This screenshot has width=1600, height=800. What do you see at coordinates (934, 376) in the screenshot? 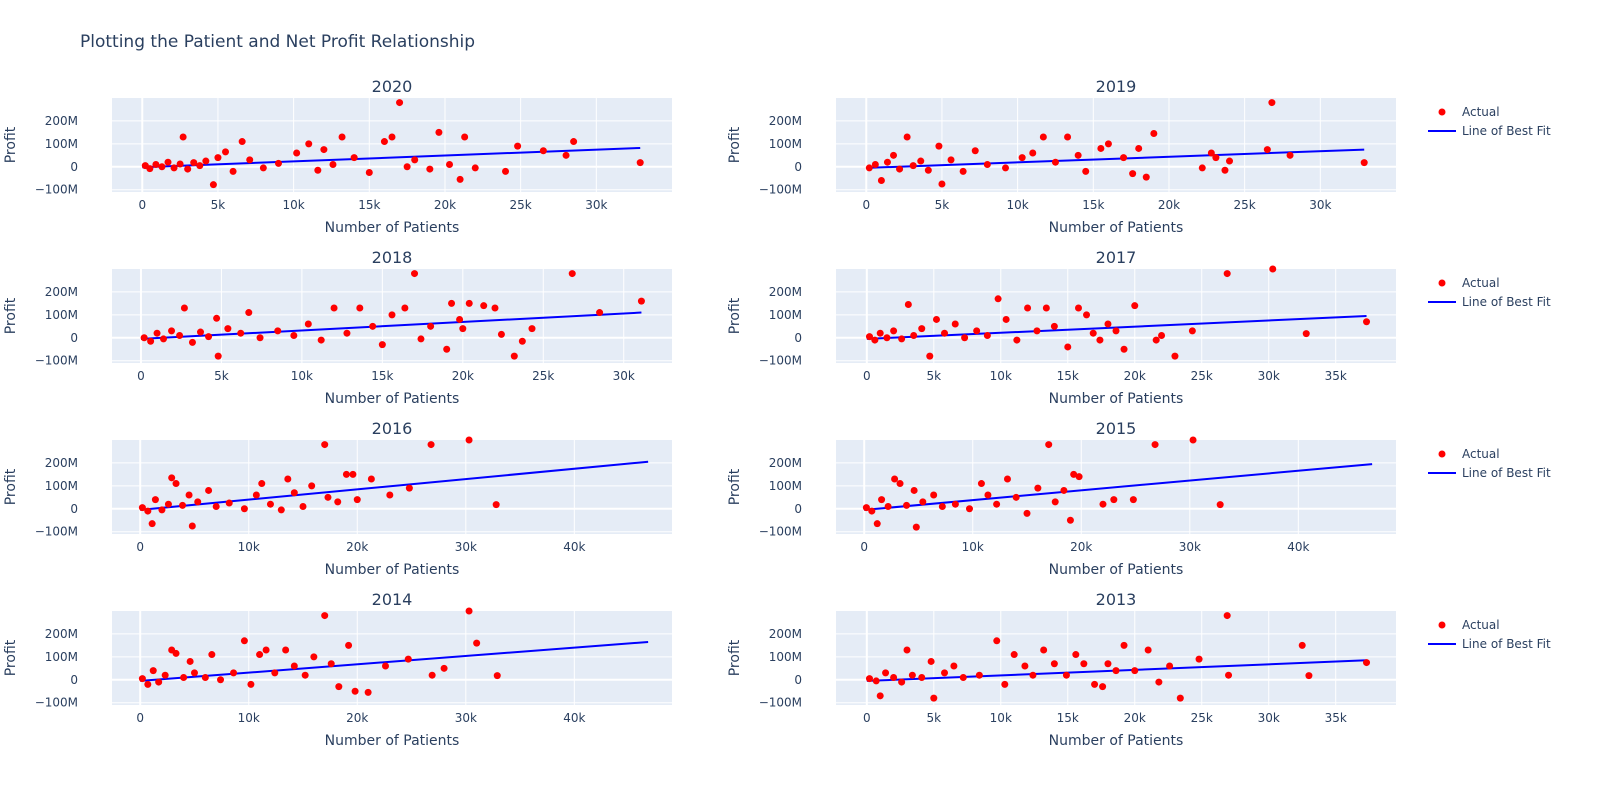
I see `x-tick-label: 5k` at bounding box center [934, 376].